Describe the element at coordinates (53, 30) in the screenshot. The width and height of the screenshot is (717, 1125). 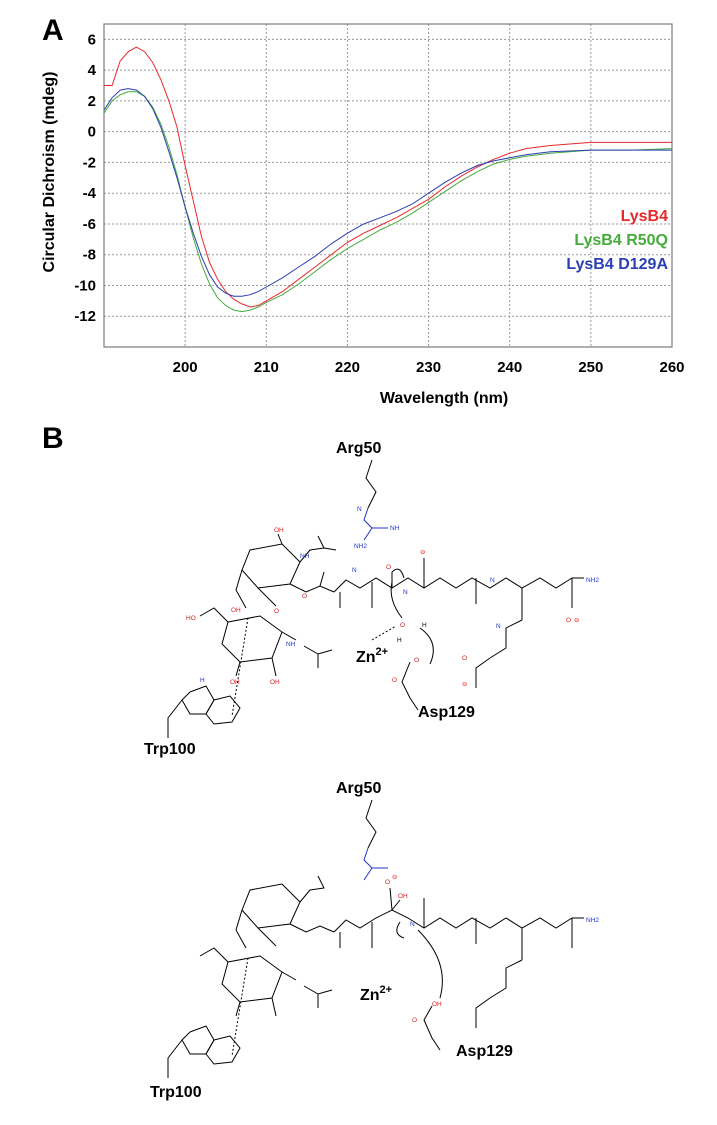
I see `panel-a-letter: A` at that location.